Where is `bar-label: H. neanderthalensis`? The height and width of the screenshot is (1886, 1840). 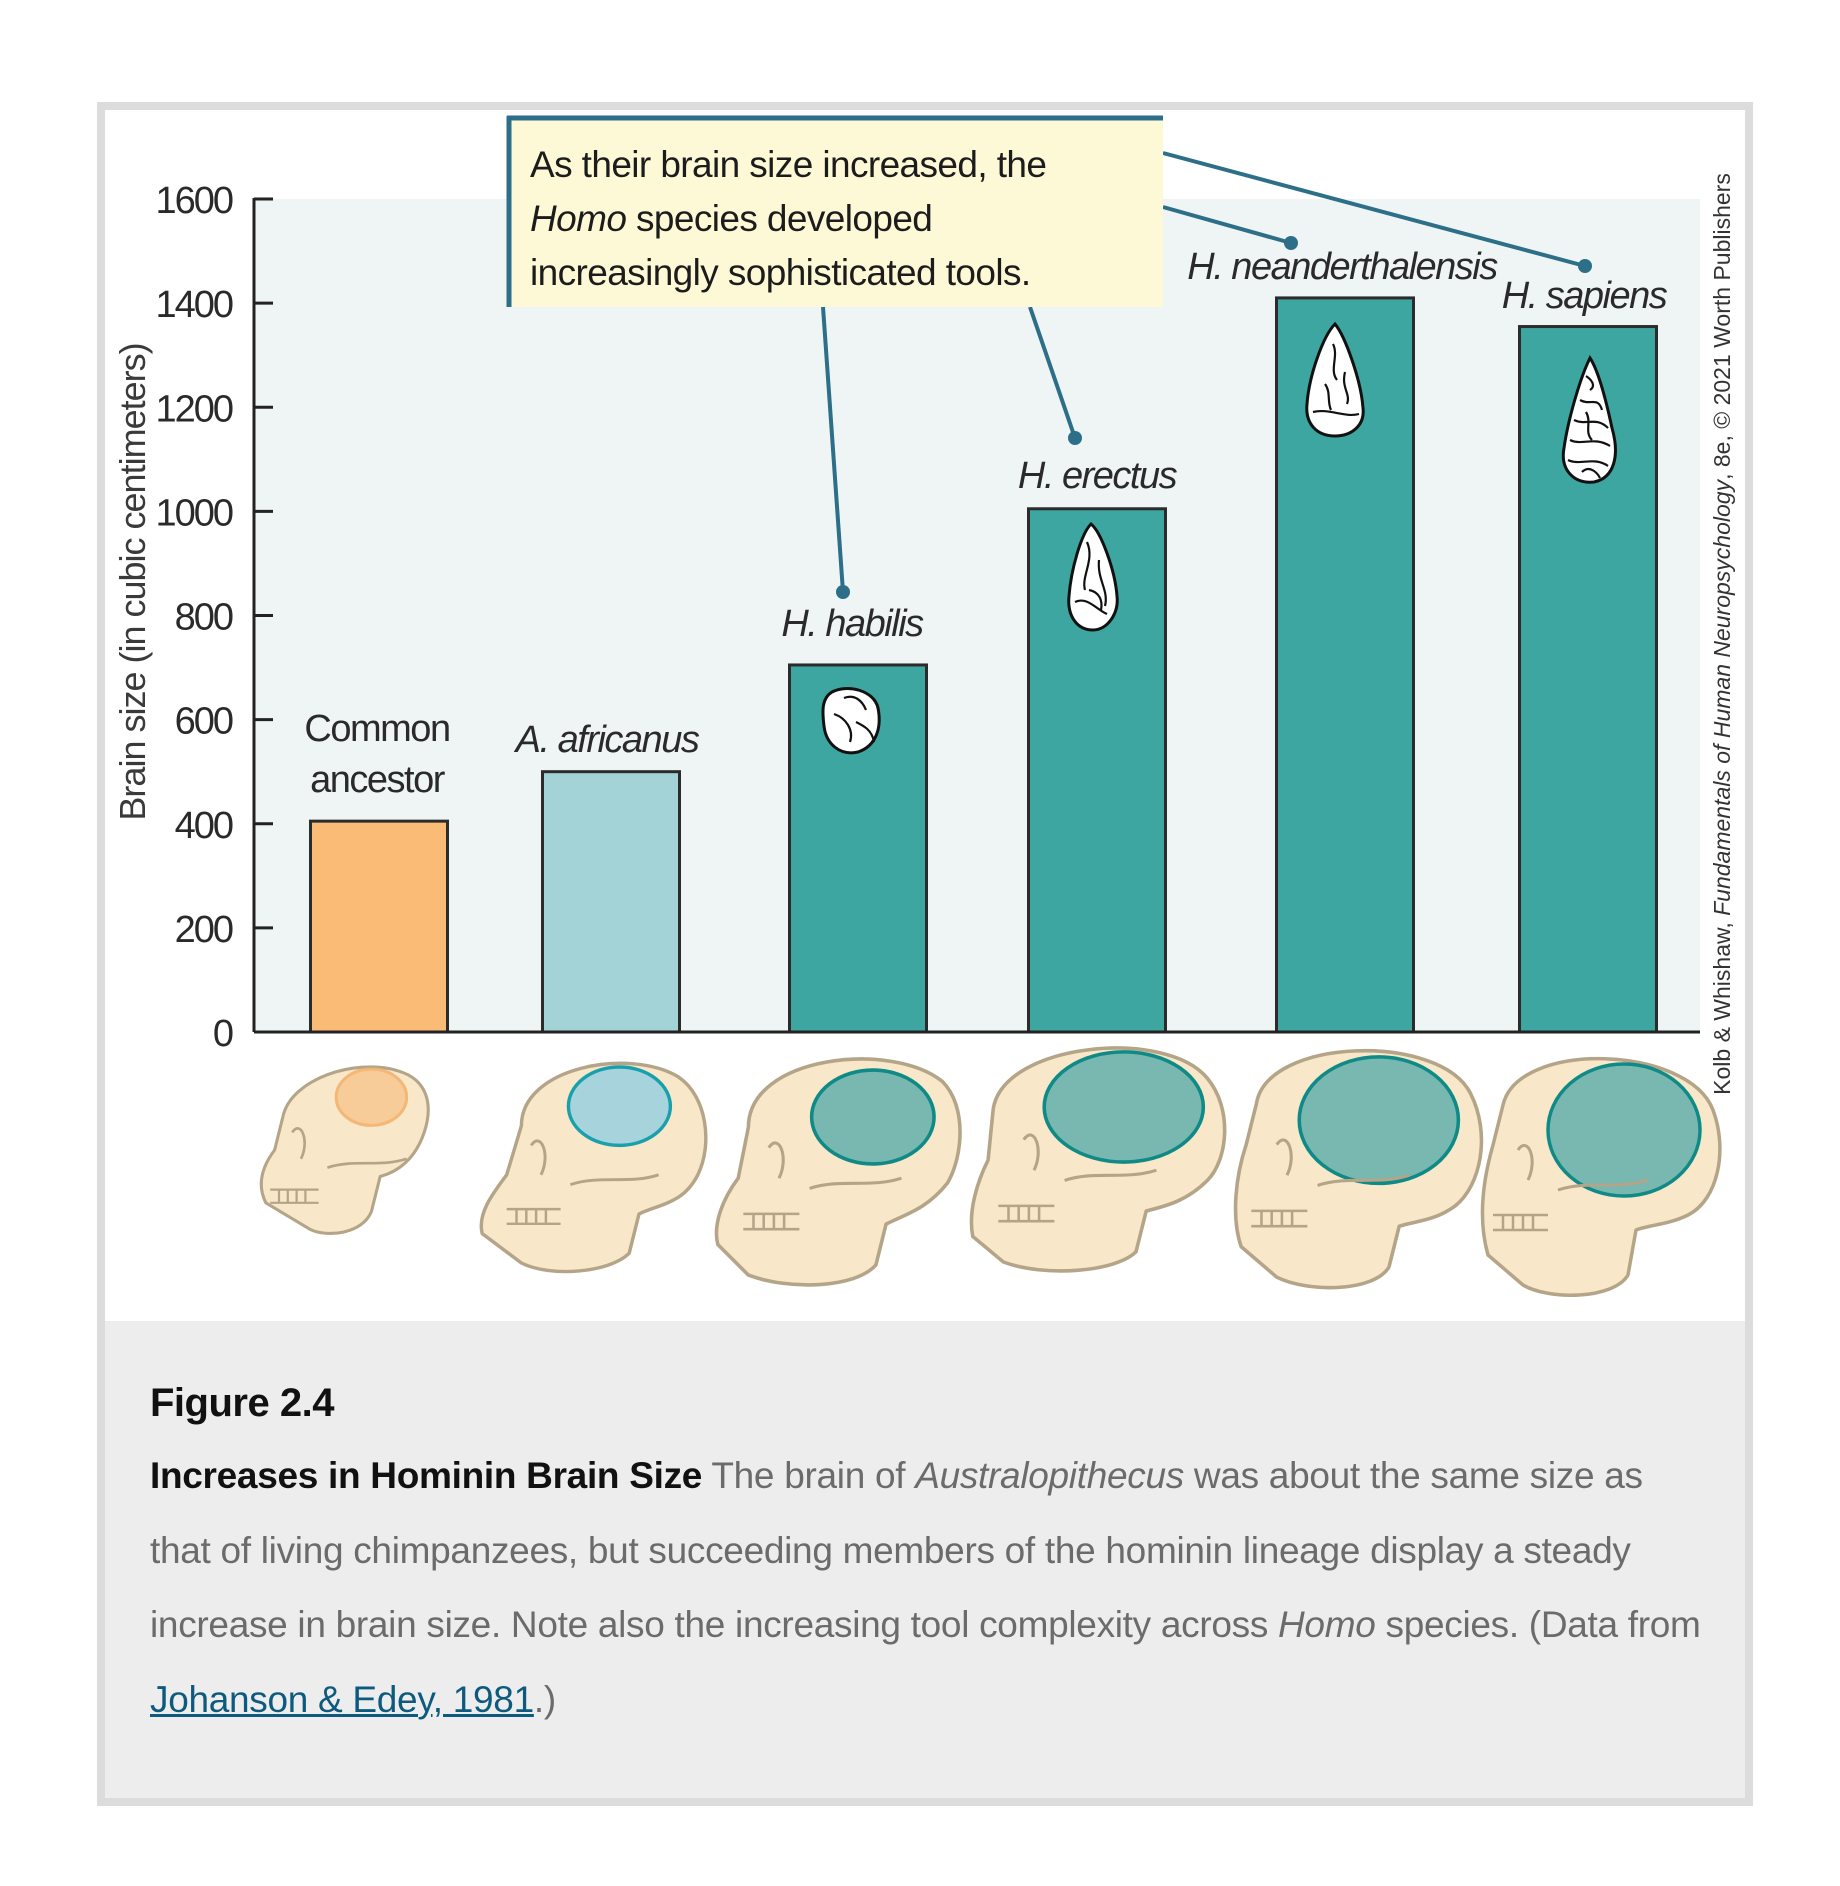 bar-label: H. neanderthalensis is located at coordinates (1342, 267).